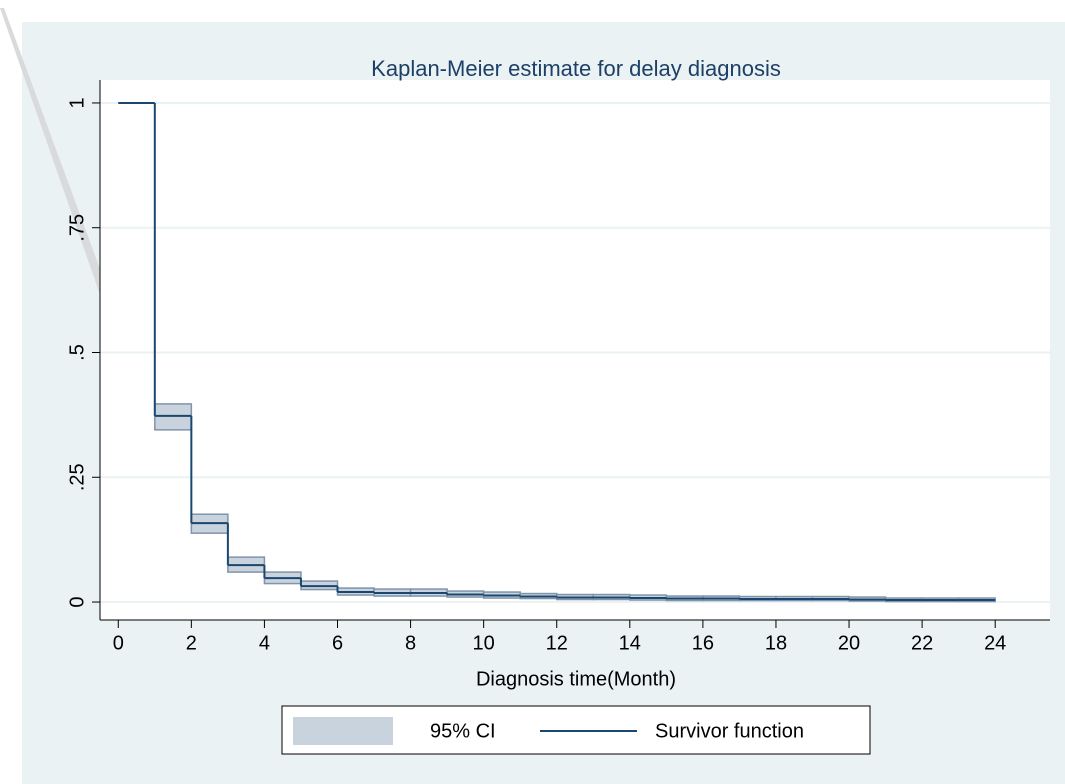 This screenshot has height=784, width=1065. What do you see at coordinates (77, 352) in the screenshot?
I see `y-tick-label: .5` at bounding box center [77, 352].